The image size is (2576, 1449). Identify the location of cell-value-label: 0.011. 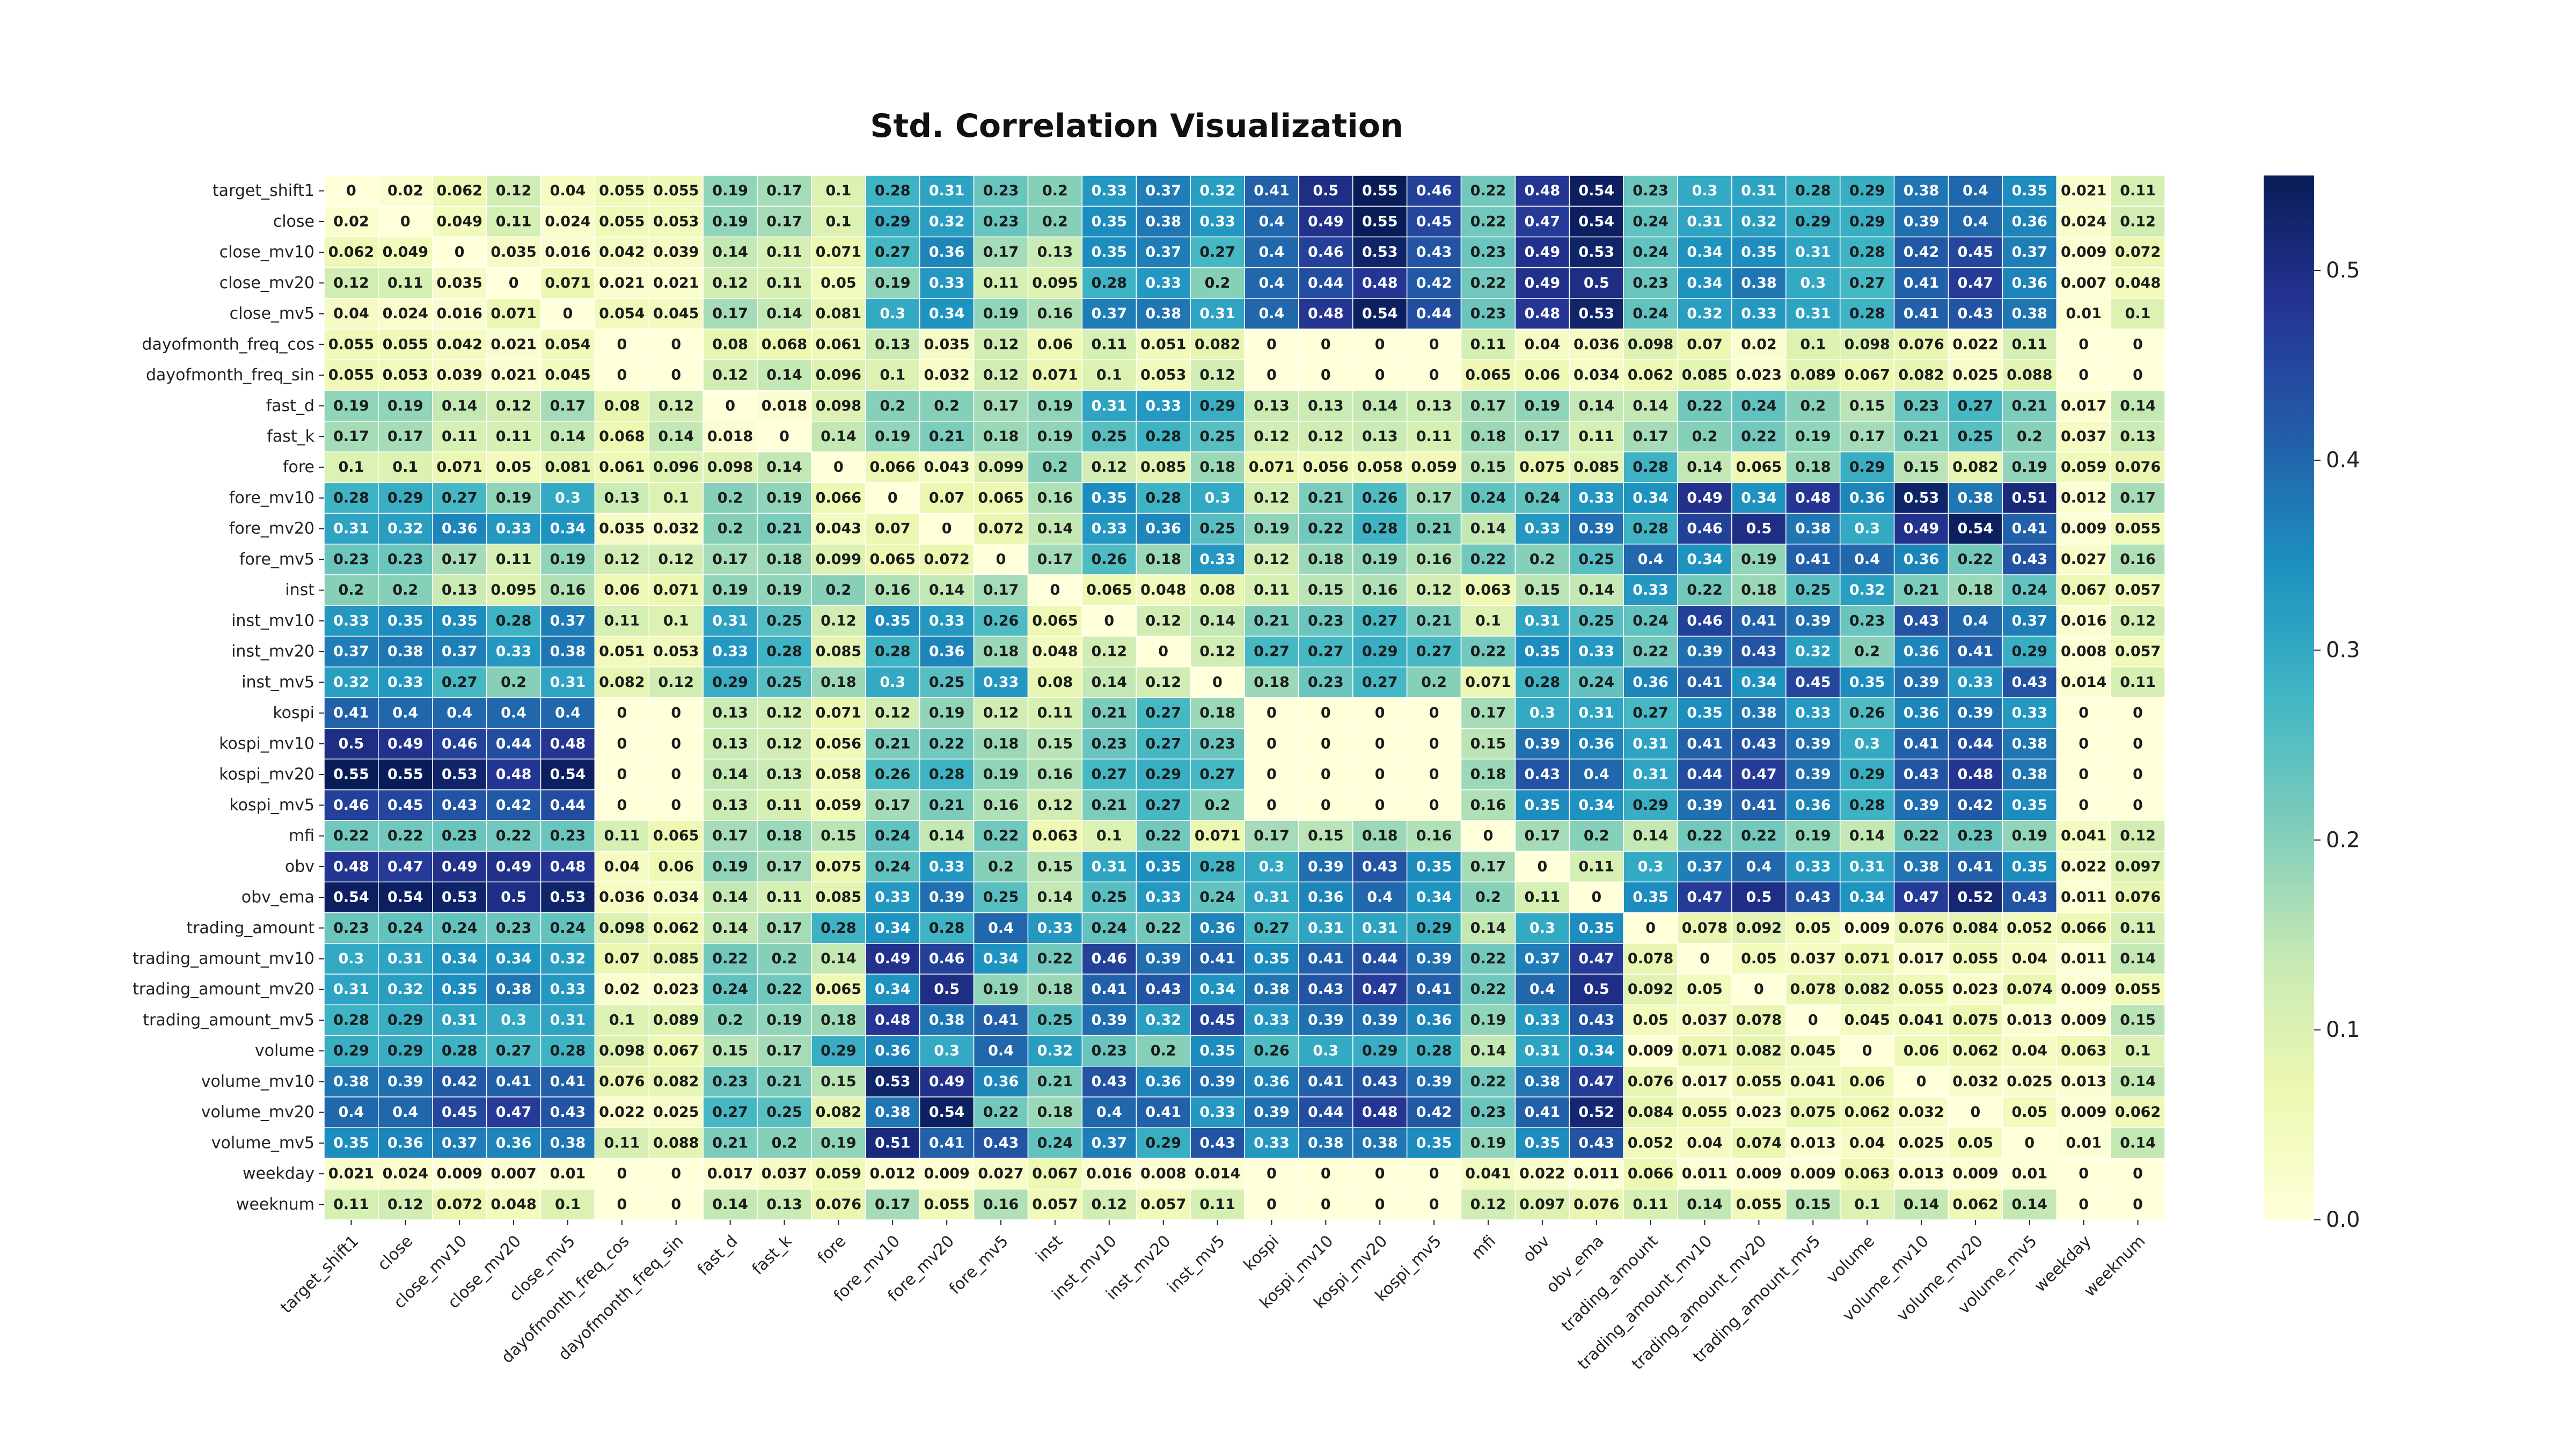
(2083, 958).